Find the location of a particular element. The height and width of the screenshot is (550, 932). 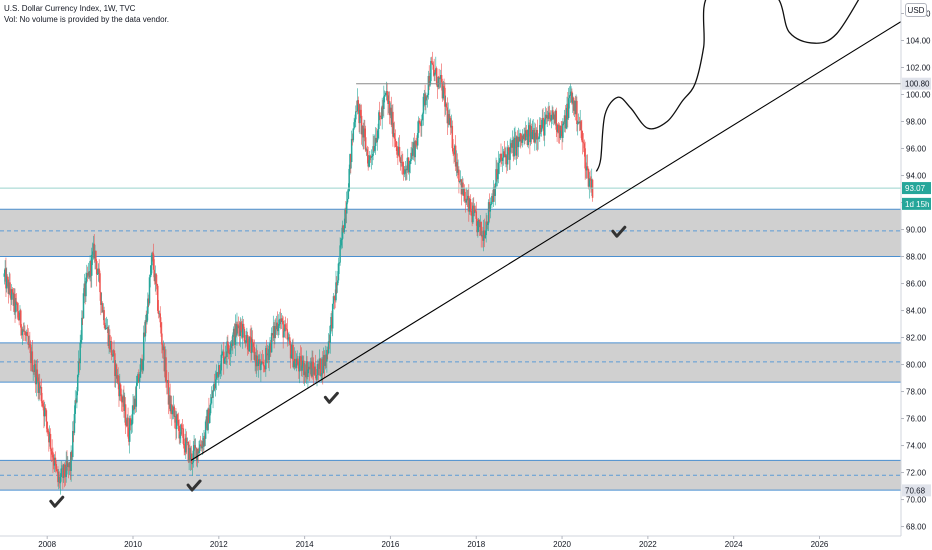

currency-button: USD is located at coordinates (916, 10).